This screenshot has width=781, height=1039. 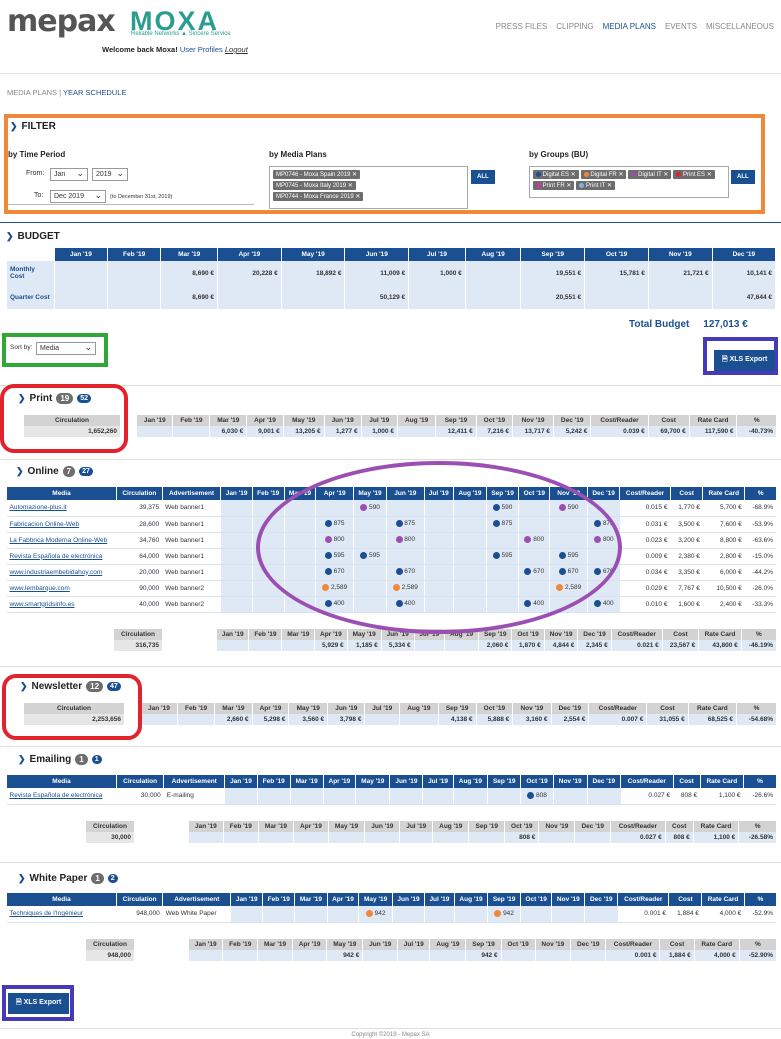 I want to click on budget-title: ❯ BUDGET, so click(x=33, y=236).